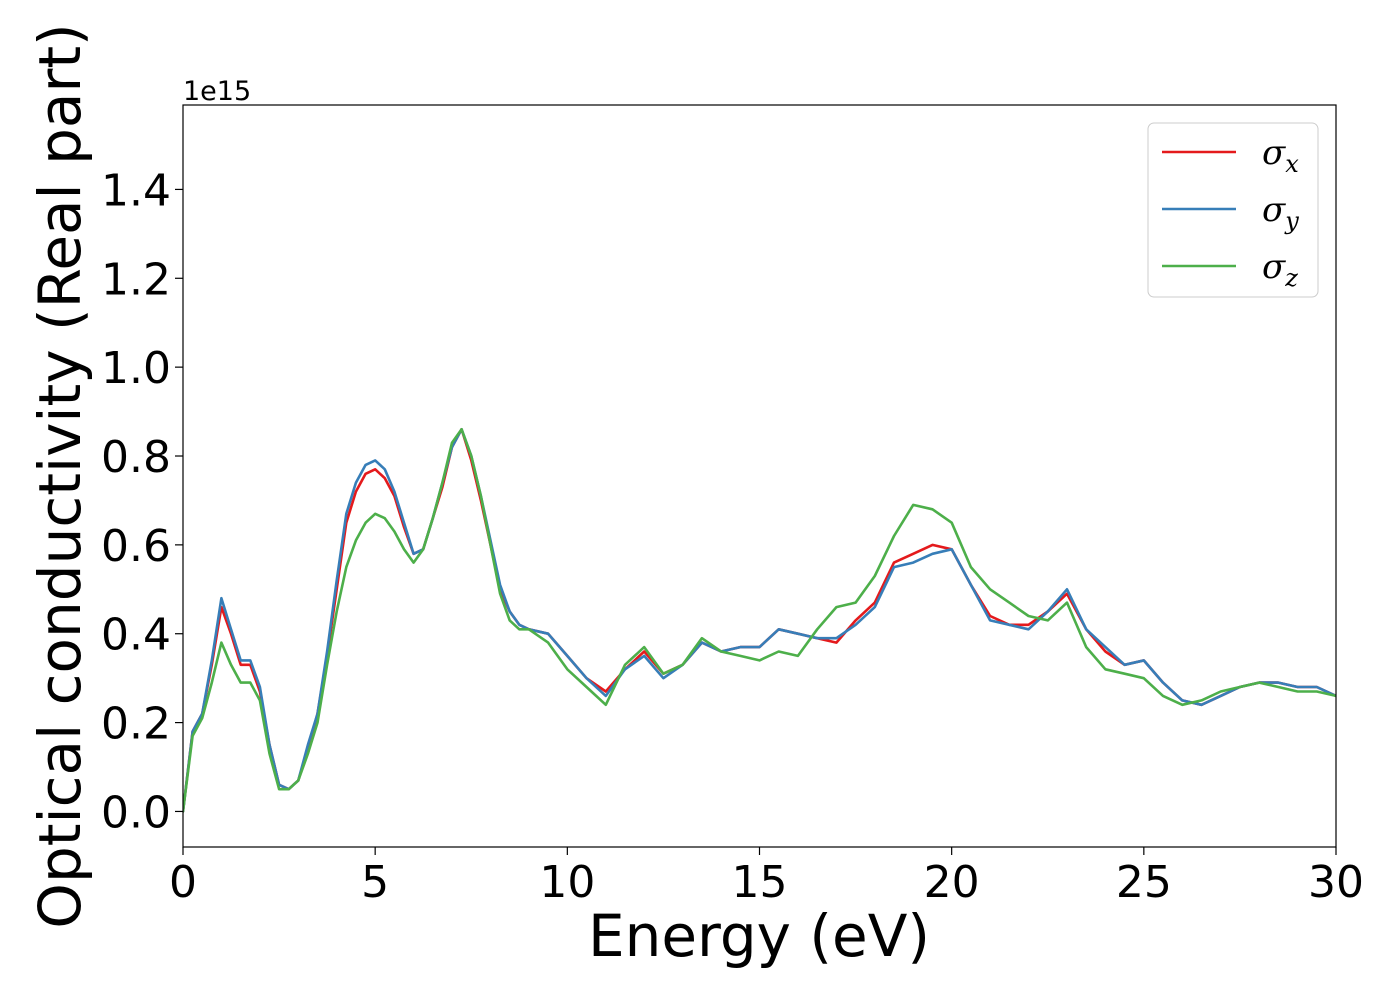 The height and width of the screenshot is (1000, 1400). Describe the element at coordinates (1280, 212) in the screenshot. I see `legend-label: σy` at that location.